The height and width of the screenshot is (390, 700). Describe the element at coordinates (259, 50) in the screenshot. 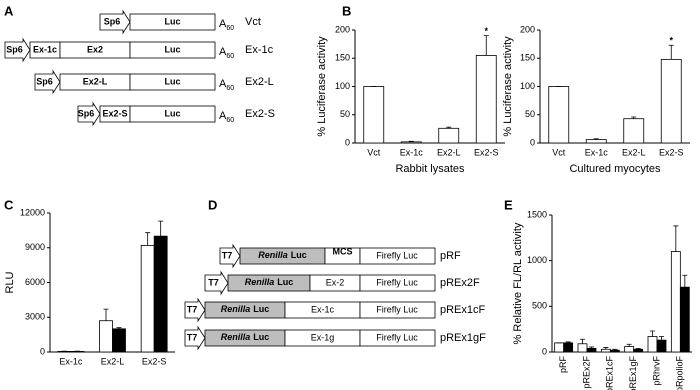

I see `construct-name: Ex-1c` at that location.